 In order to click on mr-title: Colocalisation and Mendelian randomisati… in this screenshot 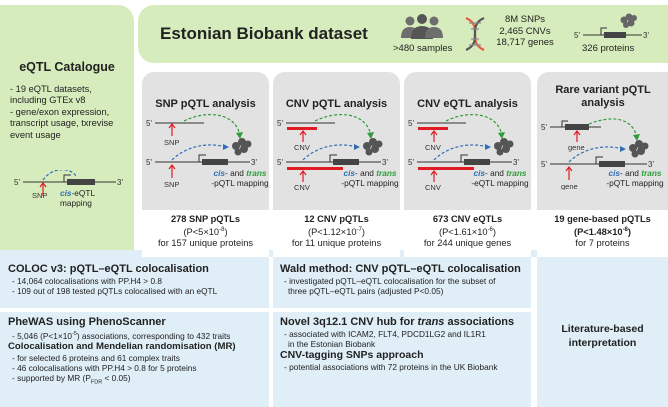, I will do `click(122, 346)`.